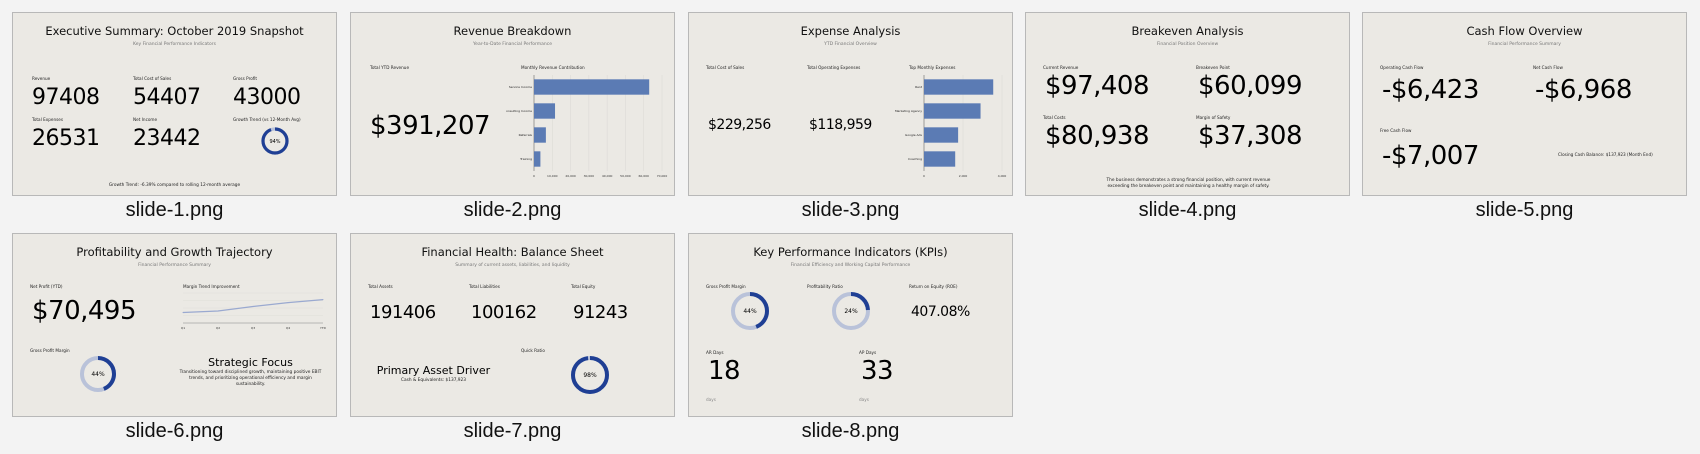  Describe the element at coordinates (534, 176) in the screenshot. I see `tick-label: 0` at that location.